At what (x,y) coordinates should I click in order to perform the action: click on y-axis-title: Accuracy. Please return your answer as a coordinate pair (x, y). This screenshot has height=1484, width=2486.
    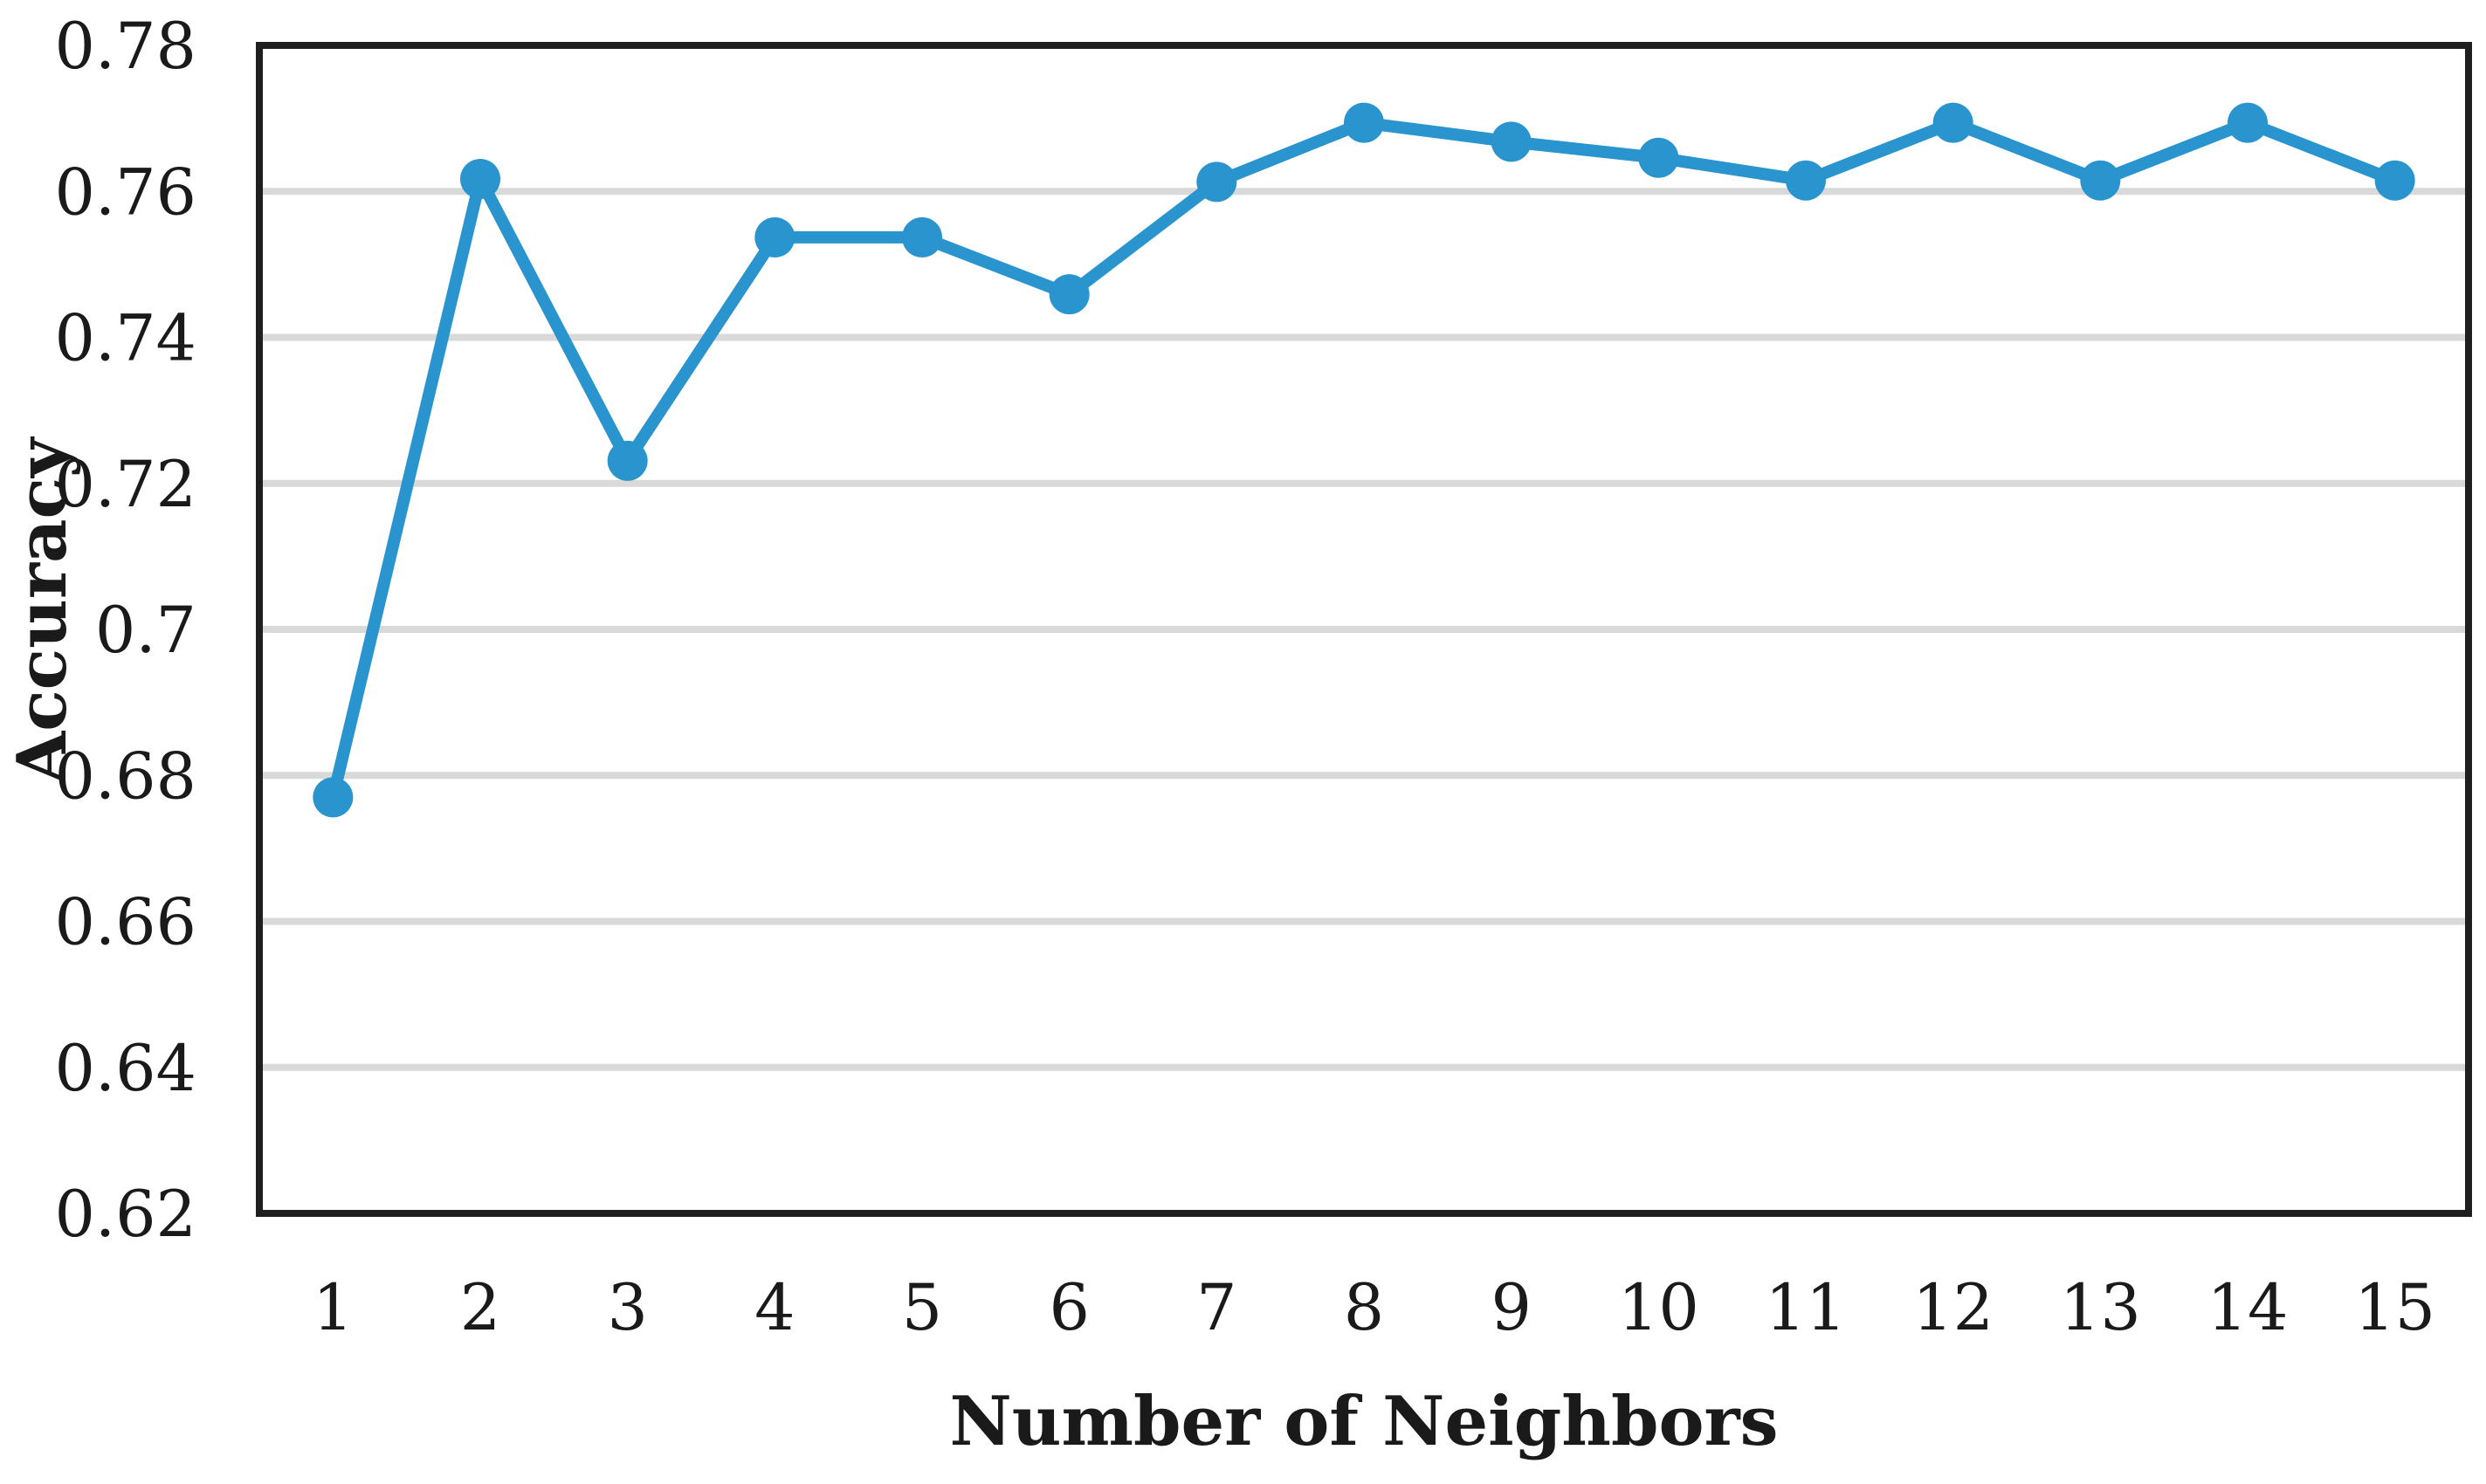
    Looking at the image, I should click on (42, 611).